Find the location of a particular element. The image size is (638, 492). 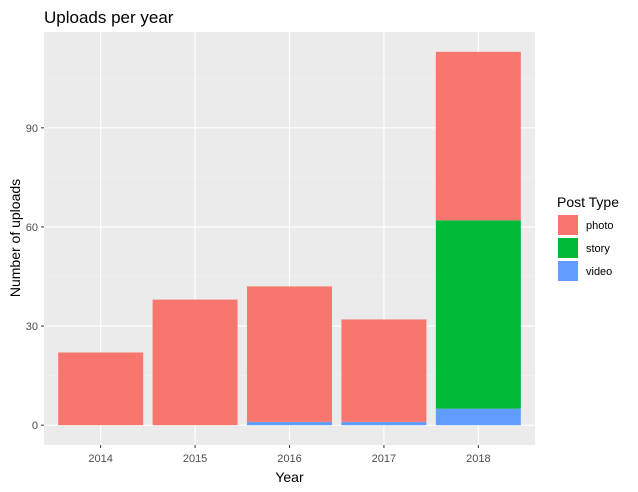

x-tick-label: 2017 is located at coordinates (384, 459).